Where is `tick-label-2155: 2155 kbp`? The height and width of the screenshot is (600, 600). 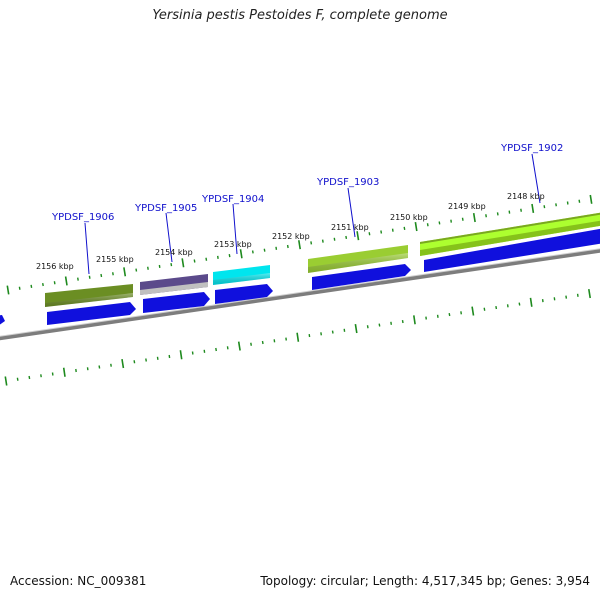 tick-label-2155: 2155 kbp is located at coordinates (115, 259).